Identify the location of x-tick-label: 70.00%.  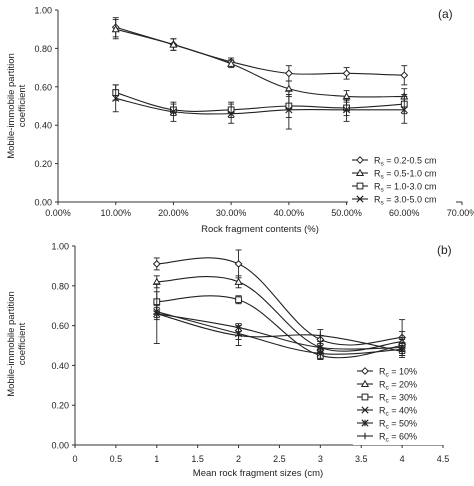
(460, 213).